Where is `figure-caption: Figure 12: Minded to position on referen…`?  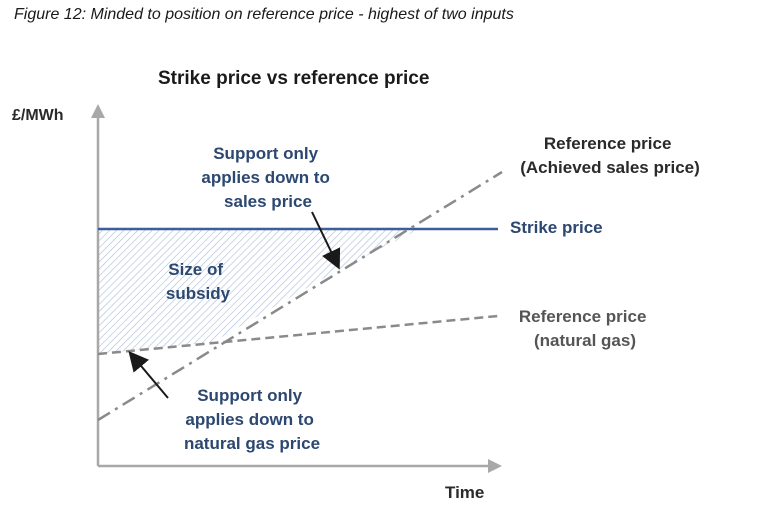
figure-caption: Figure 12: Minded to position on referen… is located at coordinates (264, 14).